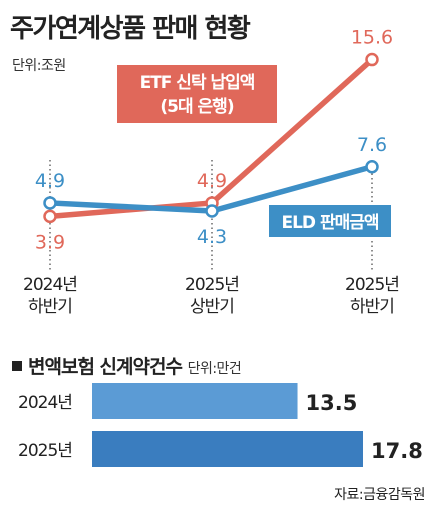 Image resolution: width=433 pixels, height=512 pixels. Describe the element at coordinates (212, 237) in the screenshot. I see `series-1-value-label-1: 4.3` at that location.